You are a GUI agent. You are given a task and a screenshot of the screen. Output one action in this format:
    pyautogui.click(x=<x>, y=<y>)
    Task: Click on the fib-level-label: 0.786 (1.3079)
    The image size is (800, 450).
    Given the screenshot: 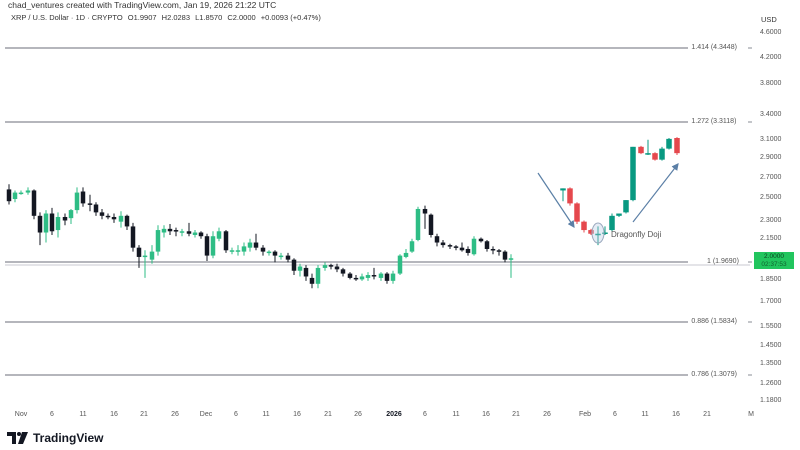 What is the action you would take?
    pyautogui.click(x=714, y=374)
    